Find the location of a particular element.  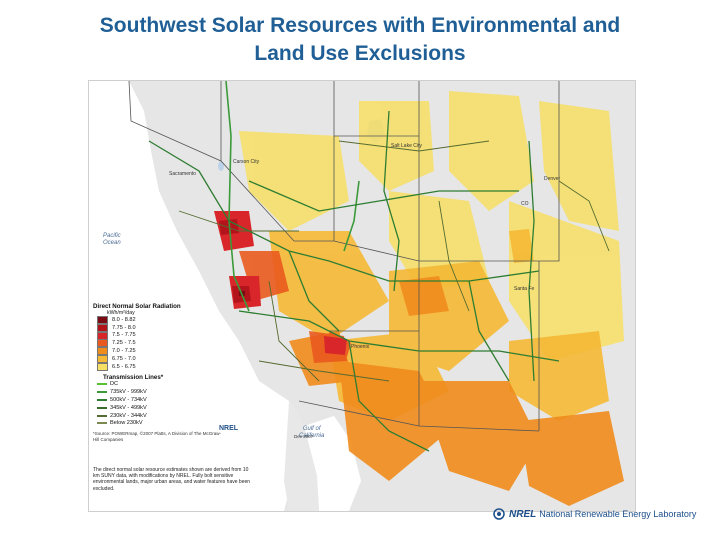

legend-solar-label: 7.0 - 7.25 is located at coordinates (124, 351).